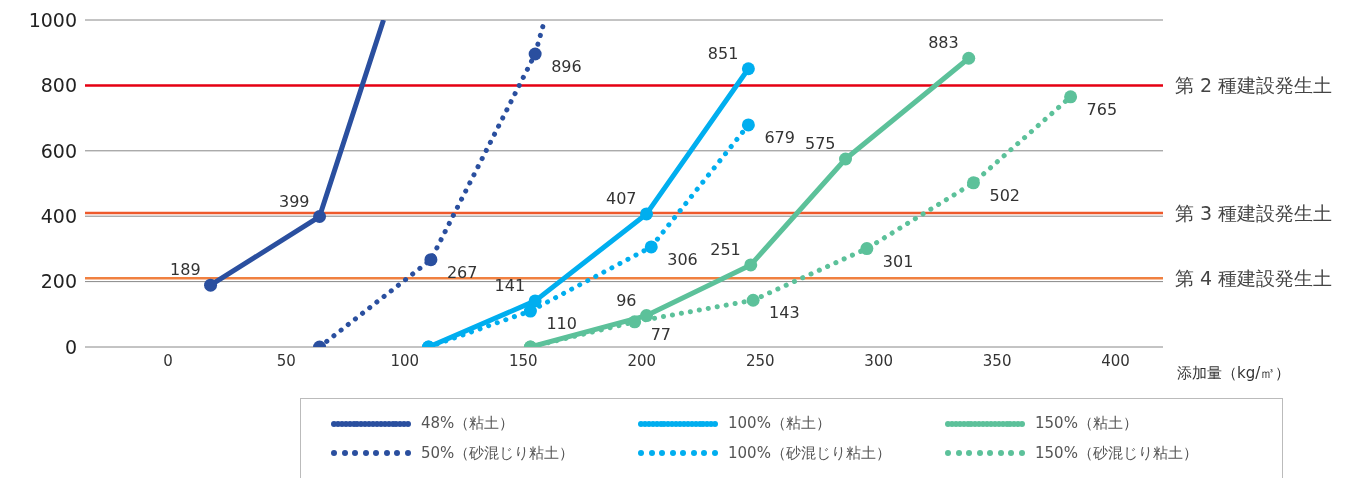 The width and height of the screenshot is (1367, 498). I want to click on data-label: 96, so click(626, 300).